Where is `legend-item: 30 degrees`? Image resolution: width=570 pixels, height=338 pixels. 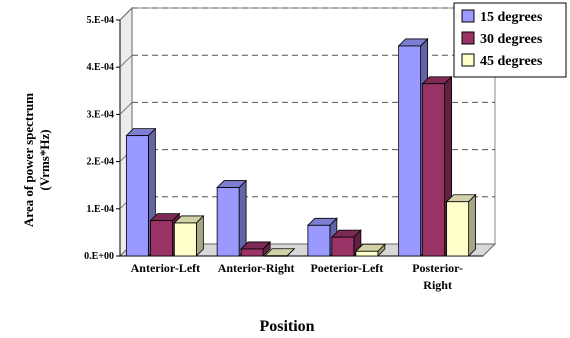 legend-item: 30 degrees is located at coordinates (502, 39).